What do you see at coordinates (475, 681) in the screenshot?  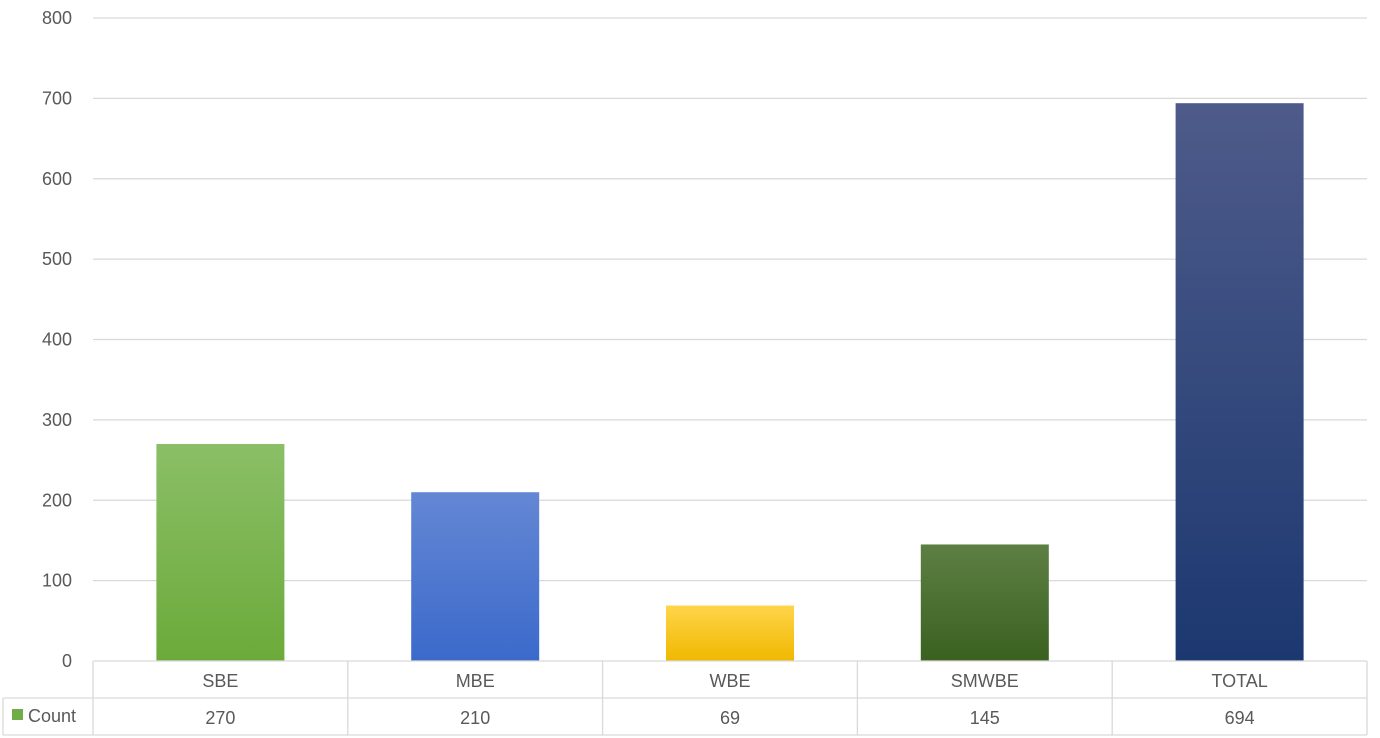 I see `category-label: MBE` at bounding box center [475, 681].